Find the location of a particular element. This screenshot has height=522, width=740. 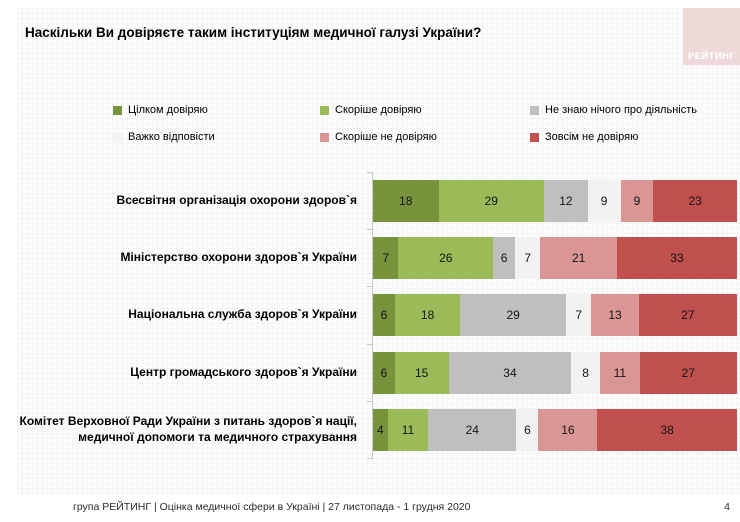

logo-wordmark: РЕЙТИНГ is located at coordinates (711, 56).